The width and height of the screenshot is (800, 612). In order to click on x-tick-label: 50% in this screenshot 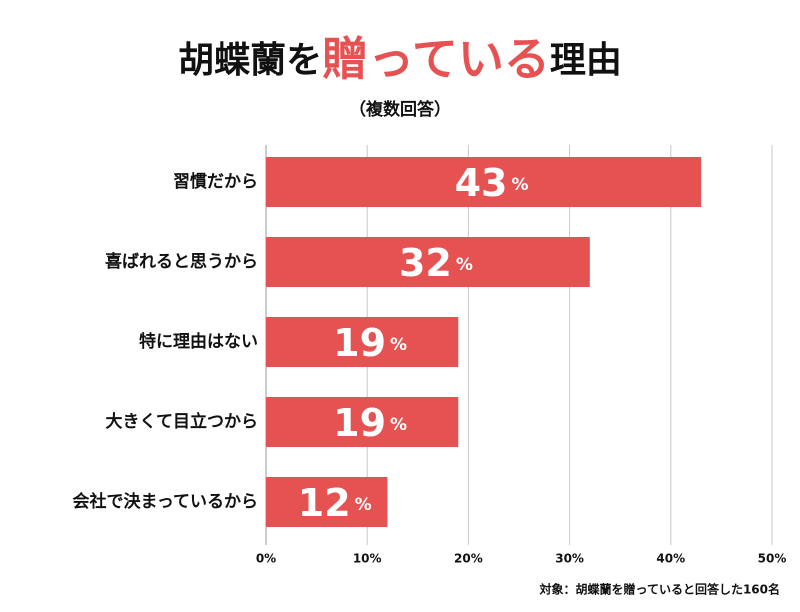, I will do `click(772, 559)`.